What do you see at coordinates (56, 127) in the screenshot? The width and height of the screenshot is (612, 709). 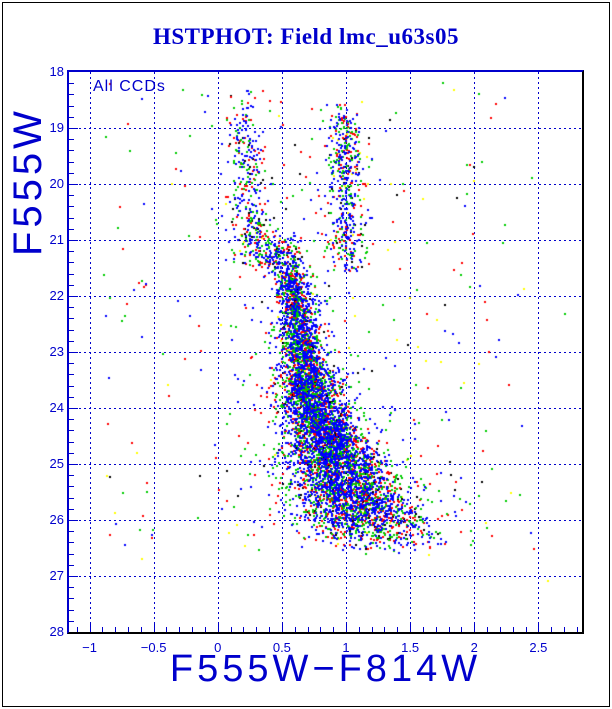 I see `y-tick-label: 19` at bounding box center [56, 127].